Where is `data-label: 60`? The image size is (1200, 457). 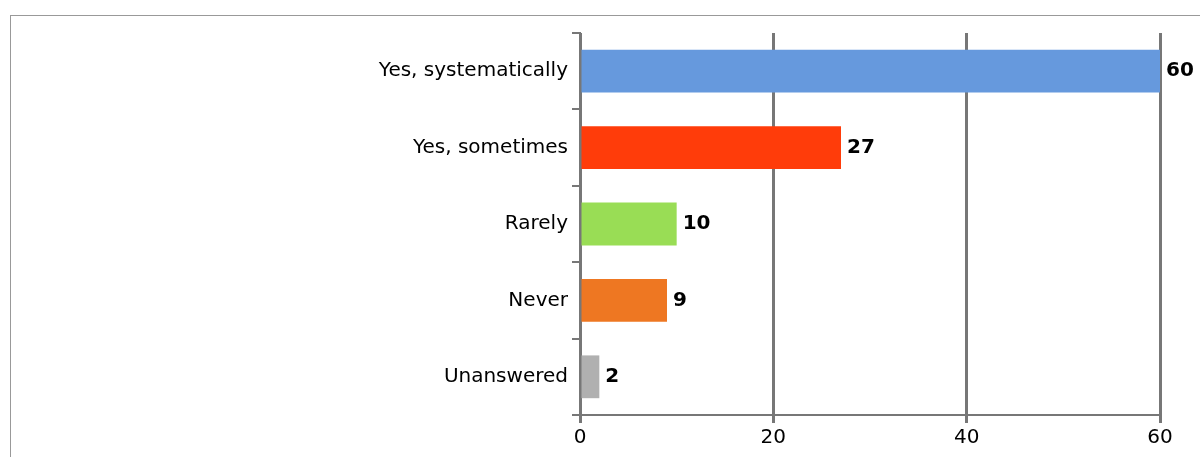 data-label: 60 is located at coordinates (1180, 69).